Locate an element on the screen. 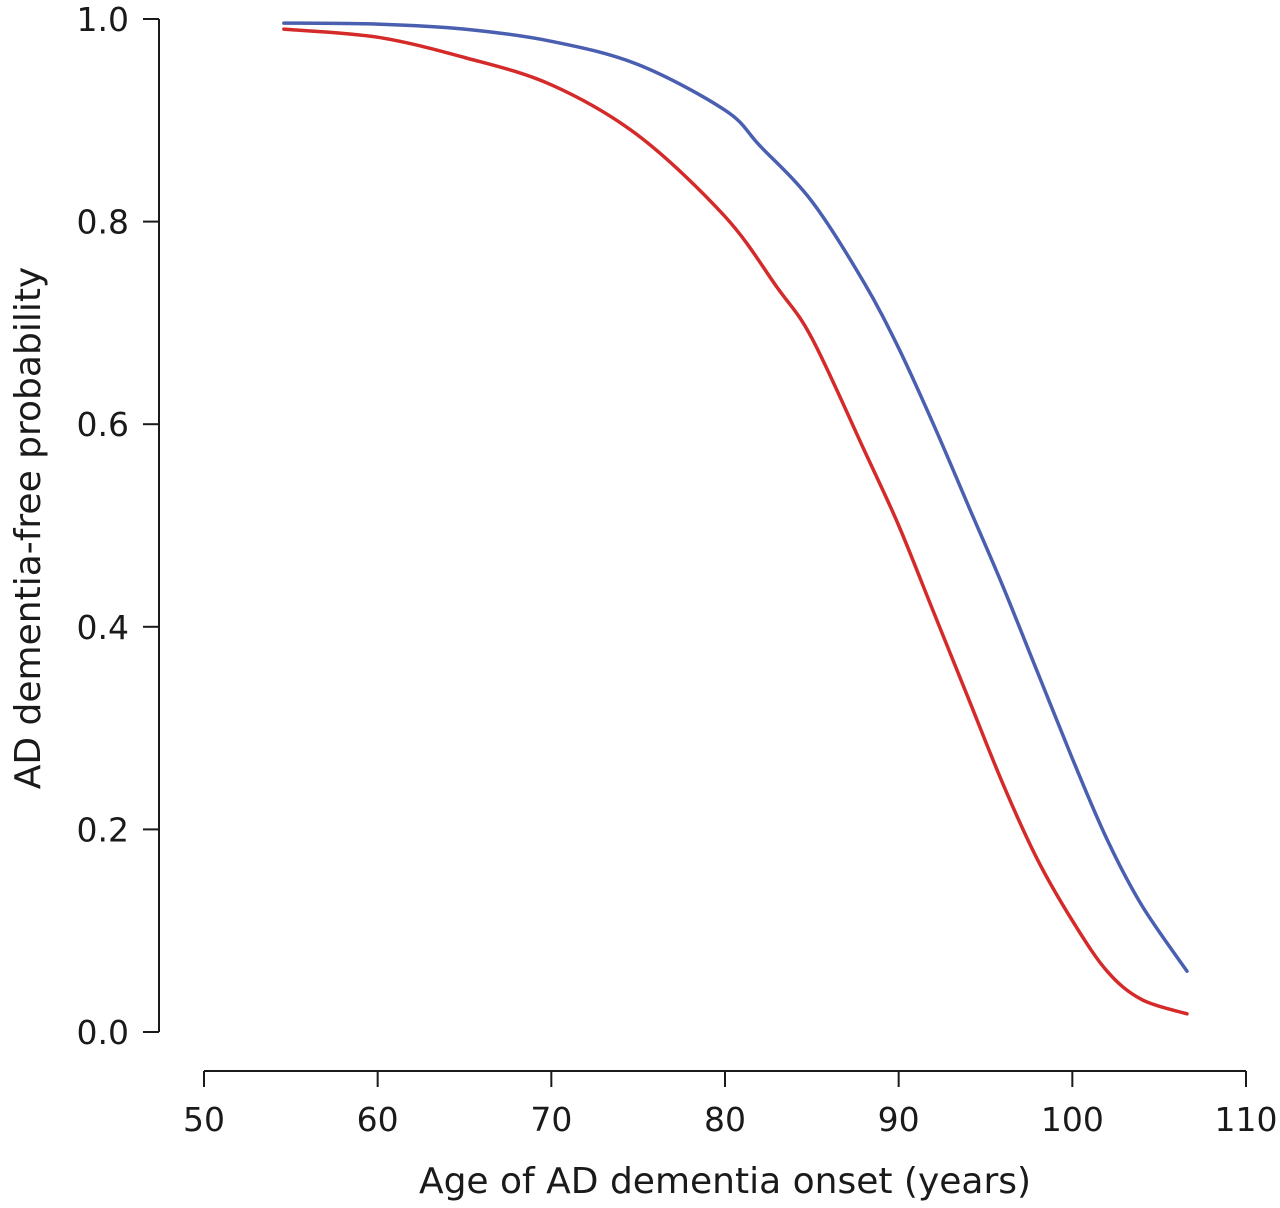 The image size is (1280, 1208). x-tick-label: 90 is located at coordinates (899, 1119).